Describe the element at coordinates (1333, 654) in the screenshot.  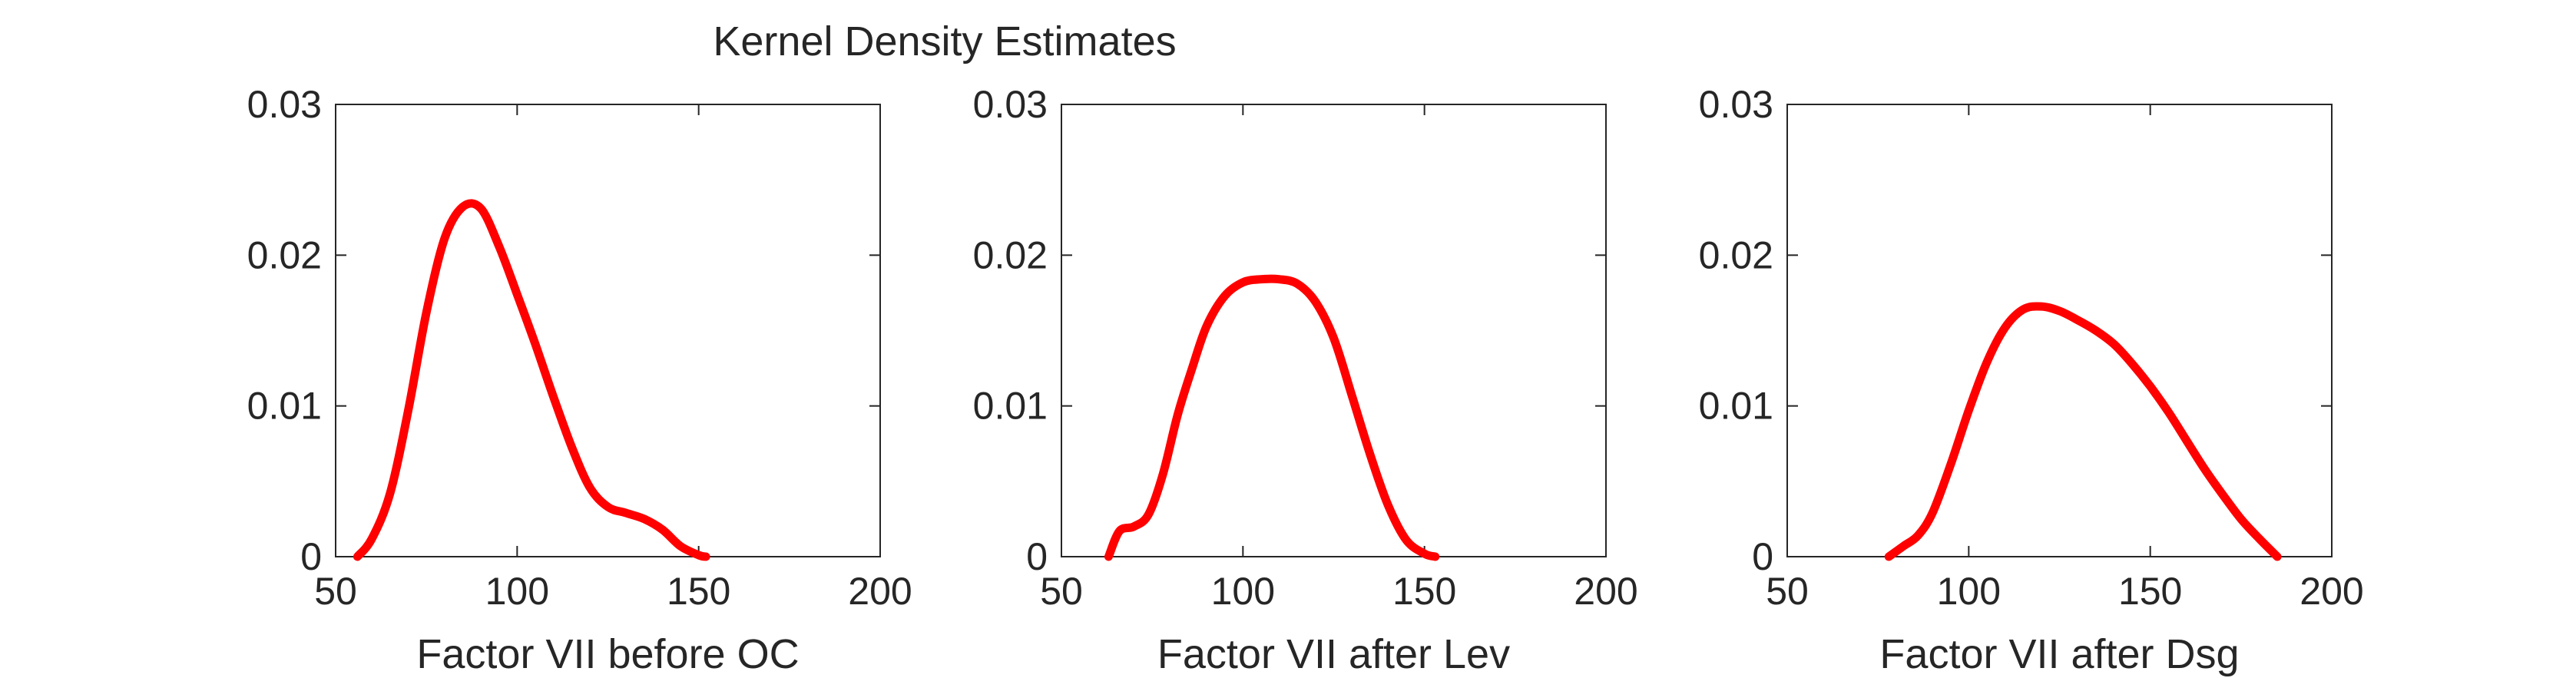
I see `x-axis-label: Factor VII after Lev` at that location.